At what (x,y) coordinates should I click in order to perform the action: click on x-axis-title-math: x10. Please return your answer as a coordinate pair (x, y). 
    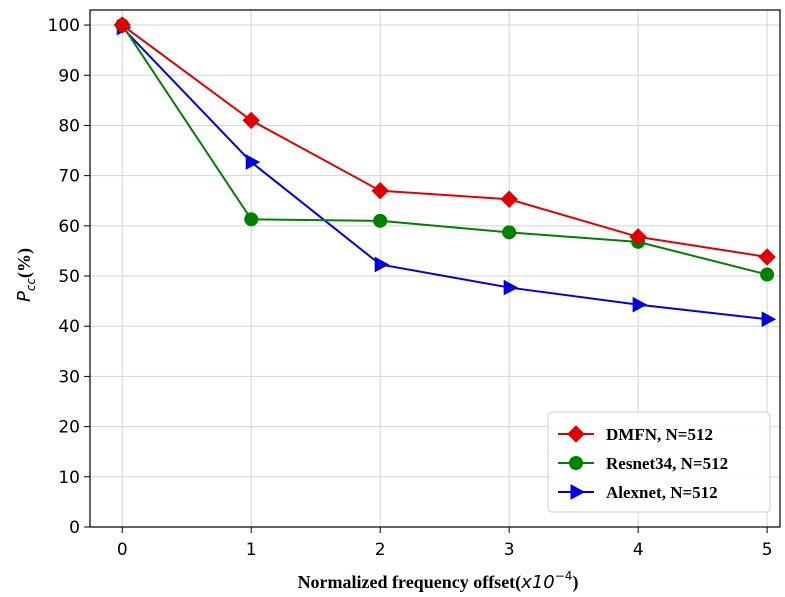
    Looking at the image, I should click on (537, 582).